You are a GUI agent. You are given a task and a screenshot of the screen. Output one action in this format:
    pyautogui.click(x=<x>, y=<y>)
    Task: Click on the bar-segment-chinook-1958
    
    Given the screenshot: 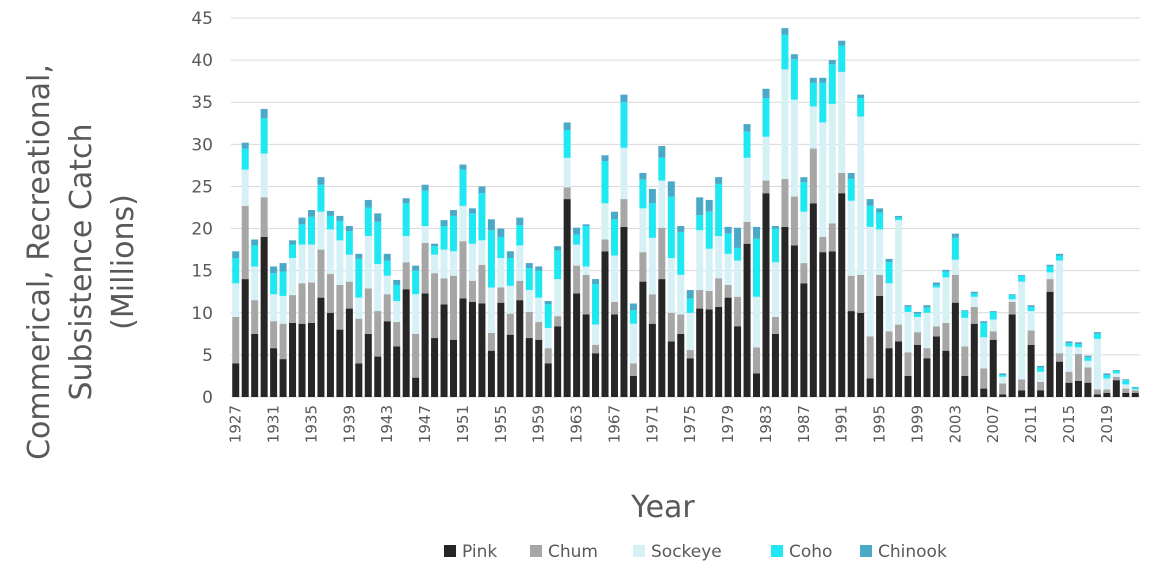 What is the action you would take?
    pyautogui.click(x=529, y=266)
    